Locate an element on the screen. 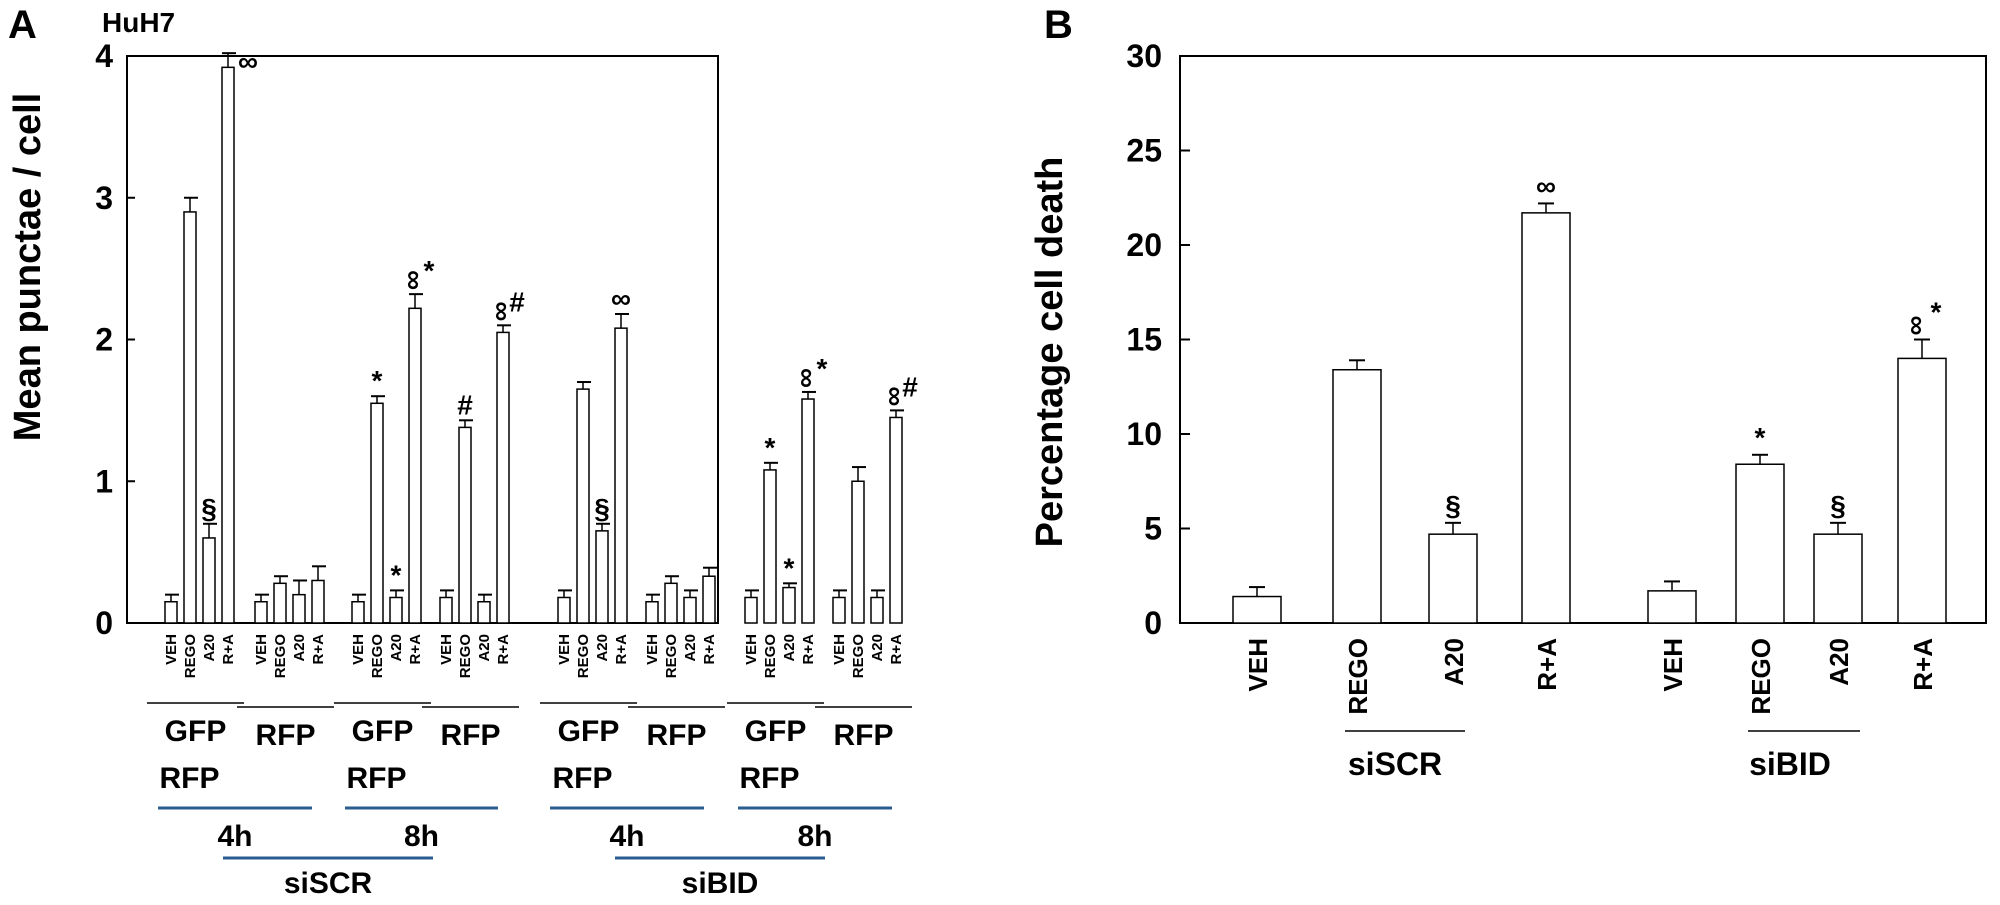  panel-b-bar-label: VEH is located at coordinates (1673, 664).